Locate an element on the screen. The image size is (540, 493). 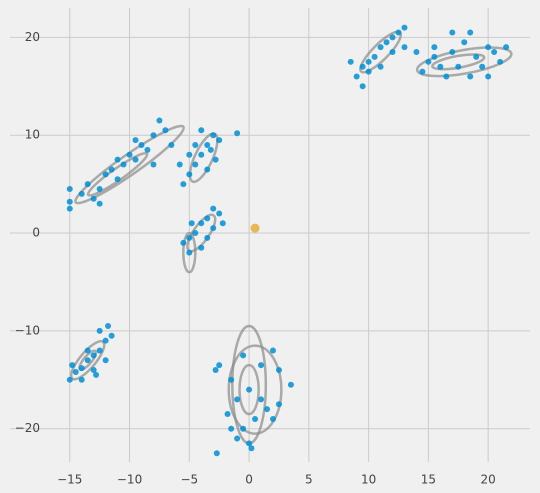
y-tick-label: 10 is located at coordinates (32, 135).